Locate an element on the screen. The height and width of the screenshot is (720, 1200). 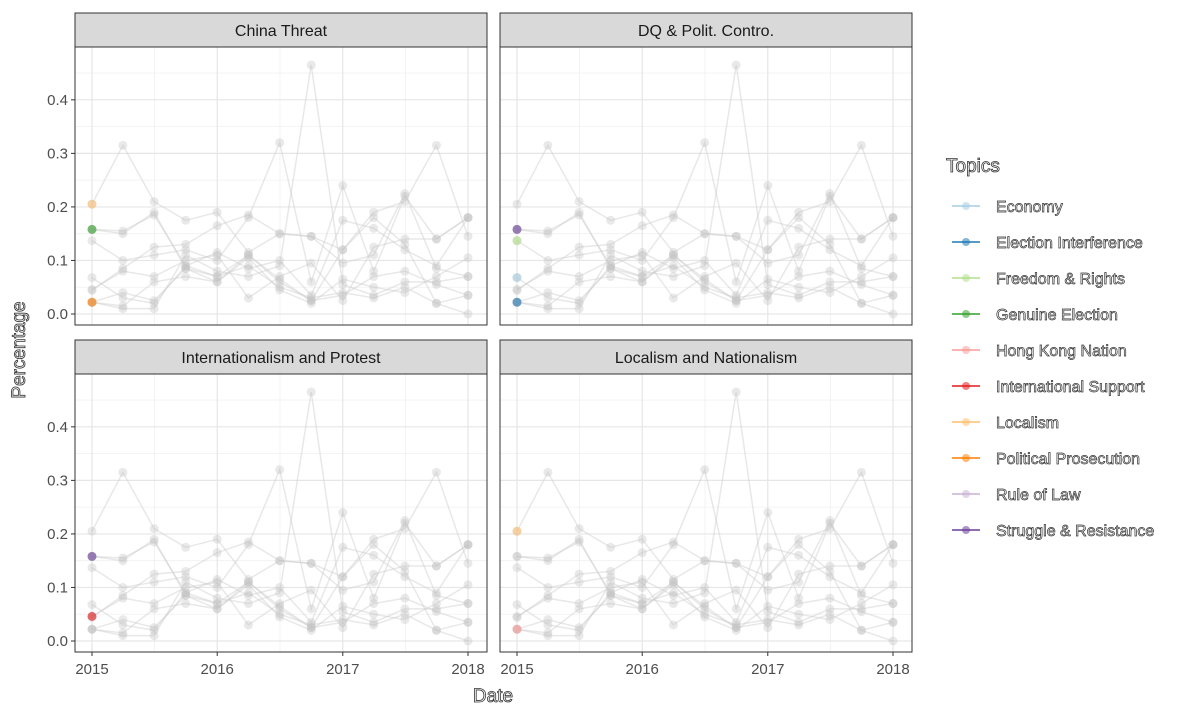
y-tick-label: 0.0 is located at coordinates (57, 314).